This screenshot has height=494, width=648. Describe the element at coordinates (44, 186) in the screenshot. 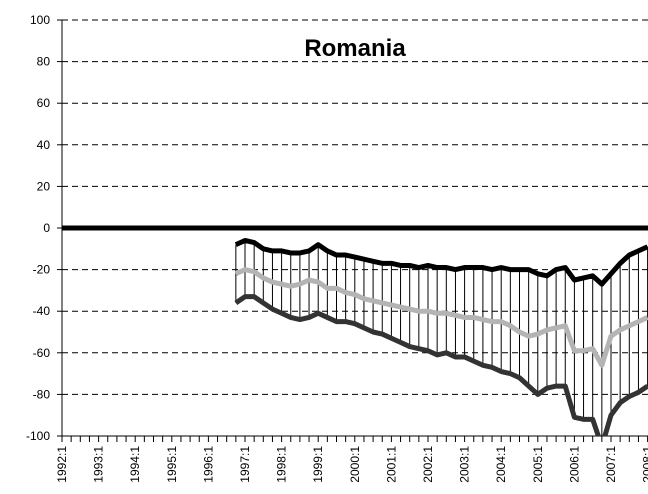

I see `y-tick-label: 20` at that location.